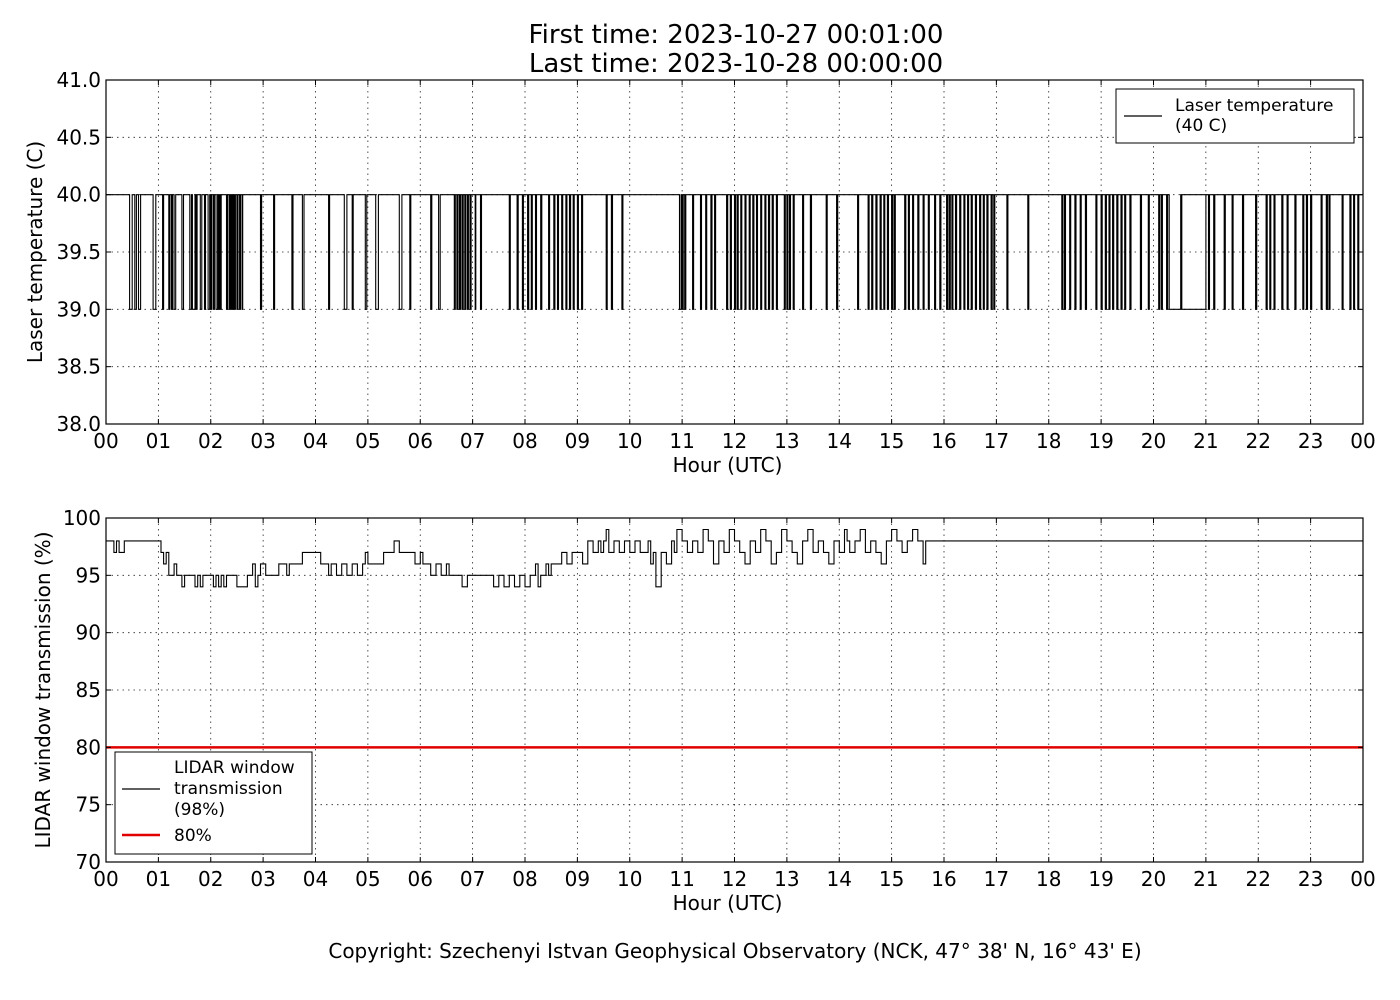 This screenshot has width=1400, height=1000. I want to click on legend-label: (98%), so click(199, 810).